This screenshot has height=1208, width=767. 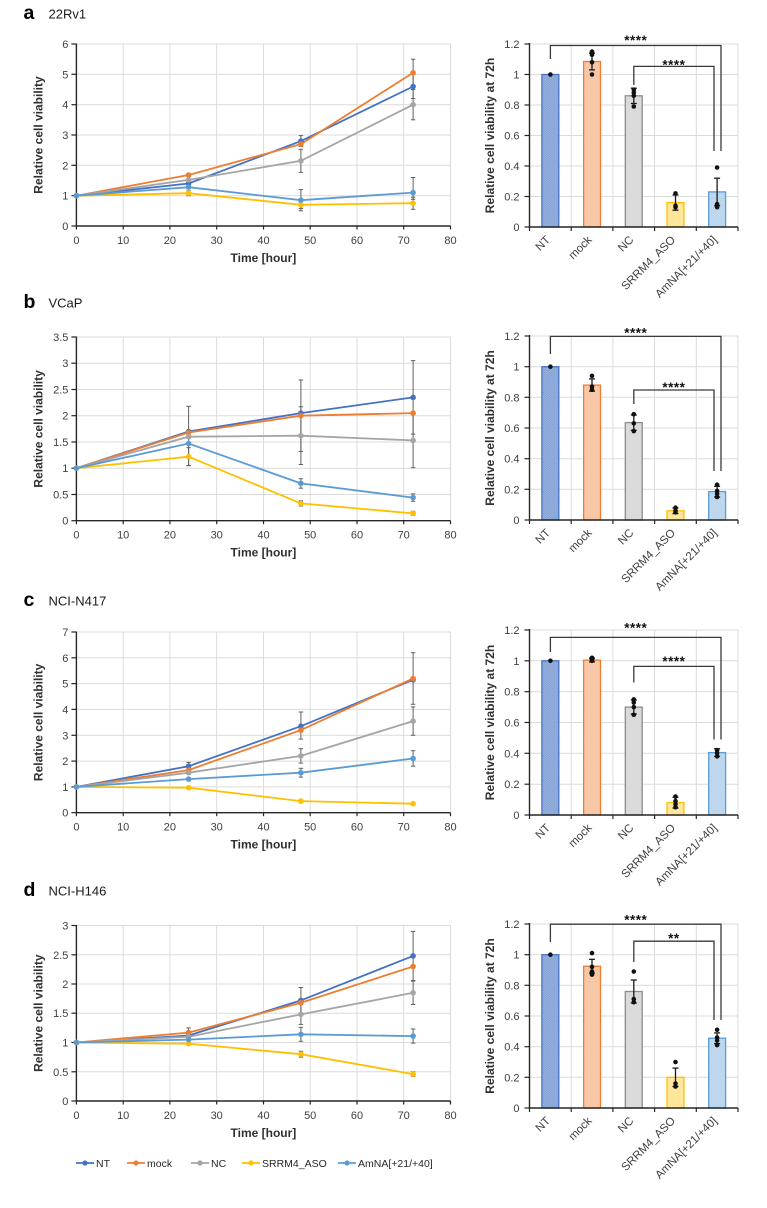 What do you see at coordinates (68, 14) in the screenshot?
I see `svg-text: 22Rv1` at bounding box center [68, 14].